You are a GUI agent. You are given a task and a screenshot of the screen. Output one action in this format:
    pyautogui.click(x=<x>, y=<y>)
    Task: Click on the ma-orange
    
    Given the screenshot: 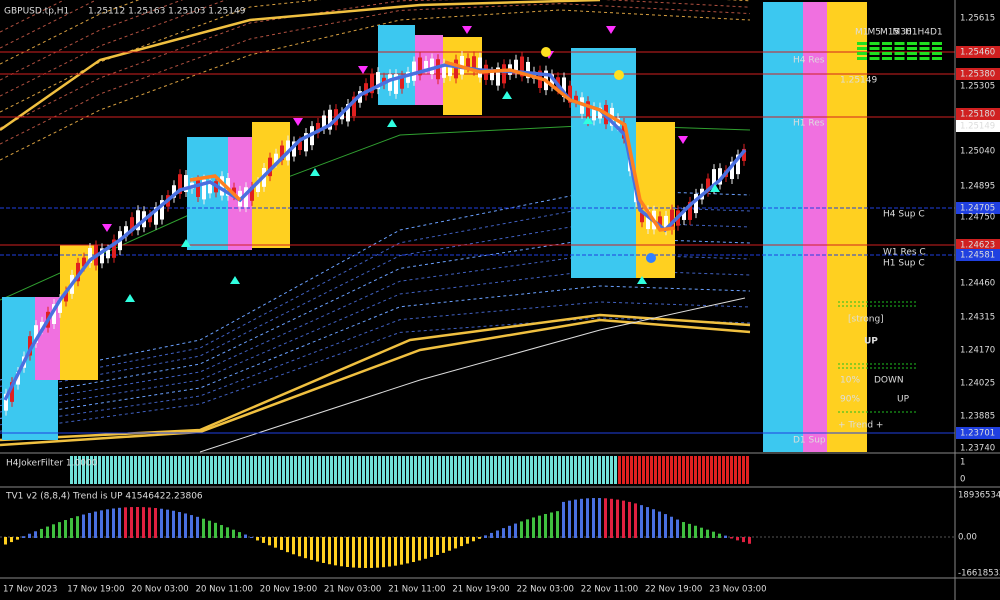 What is the action you would take?
    pyautogui.click(x=215, y=188)
    